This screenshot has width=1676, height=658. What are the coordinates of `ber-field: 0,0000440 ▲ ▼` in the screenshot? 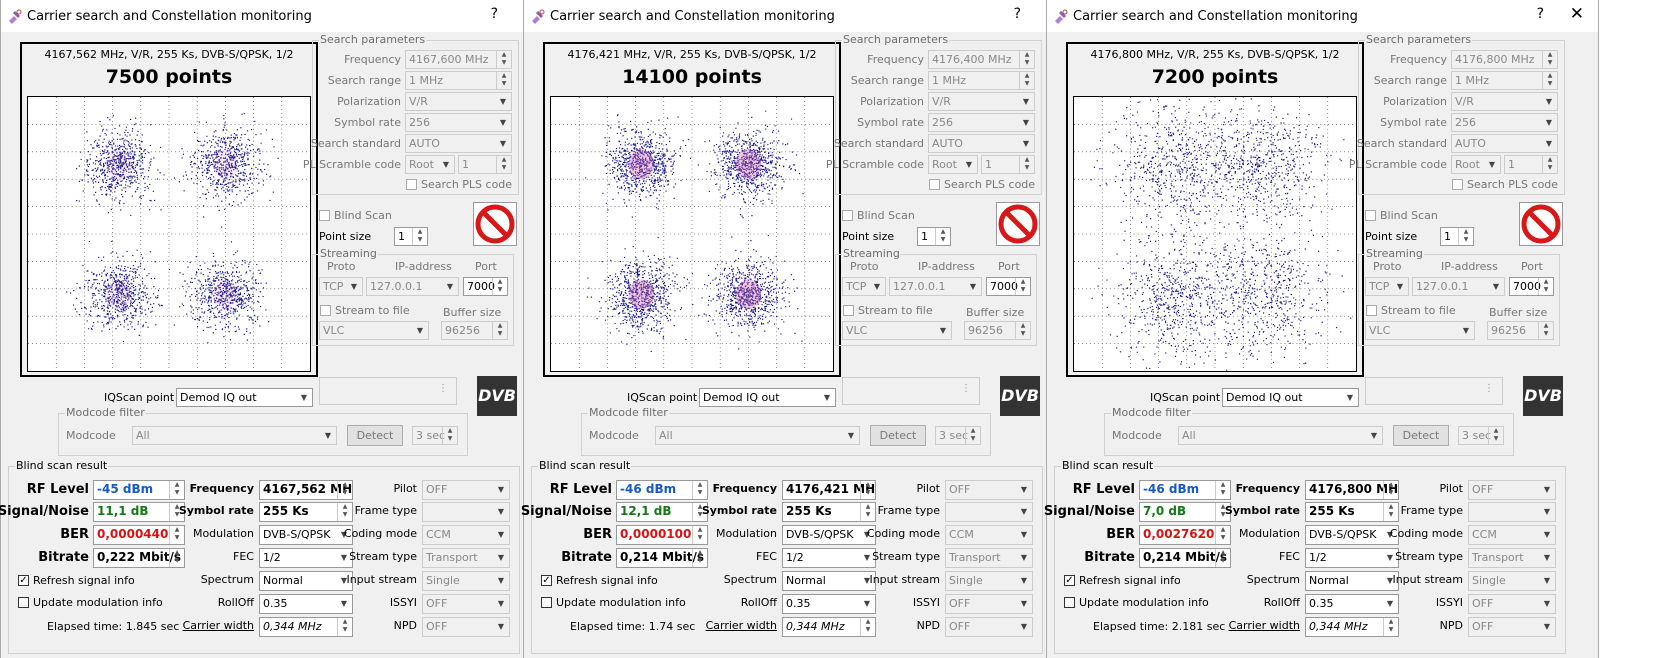 It's located at (139, 535).